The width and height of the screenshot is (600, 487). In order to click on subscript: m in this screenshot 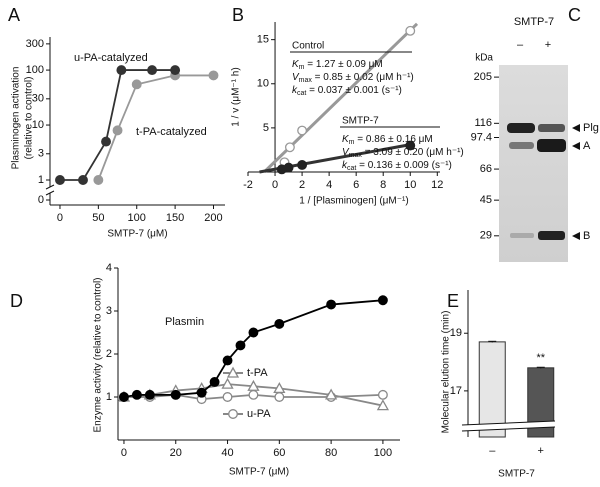, I will do `click(302, 67)`.